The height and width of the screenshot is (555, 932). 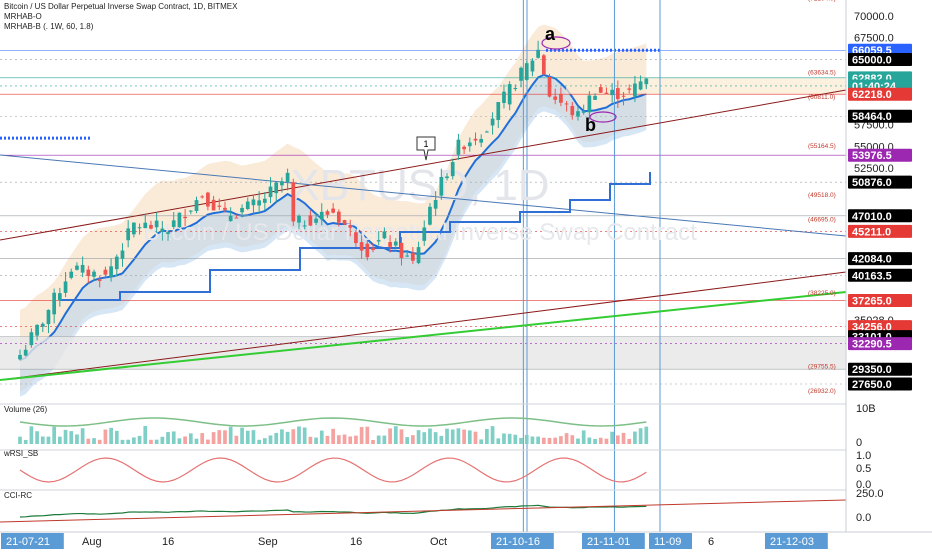 I want to click on wave-1-callout, so click(x=426, y=148).